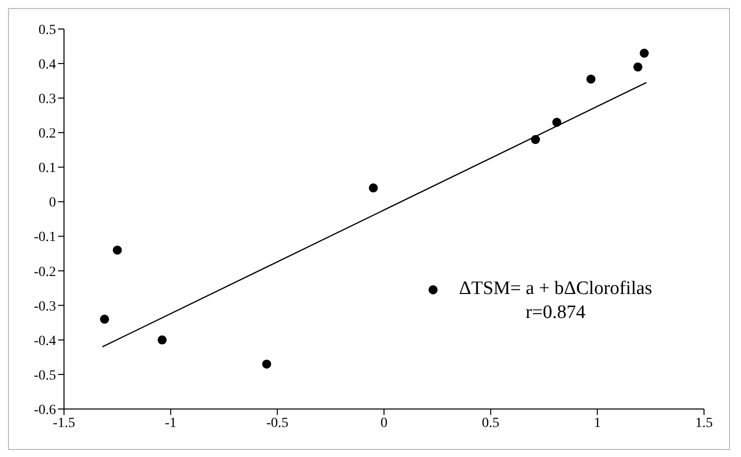 The height and width of the screenshot is (457, 741). What do you see at coordinates (47, 100) in the screenshot?
I see `y-tick-label: 0.3` at bounding box center [47, 100].